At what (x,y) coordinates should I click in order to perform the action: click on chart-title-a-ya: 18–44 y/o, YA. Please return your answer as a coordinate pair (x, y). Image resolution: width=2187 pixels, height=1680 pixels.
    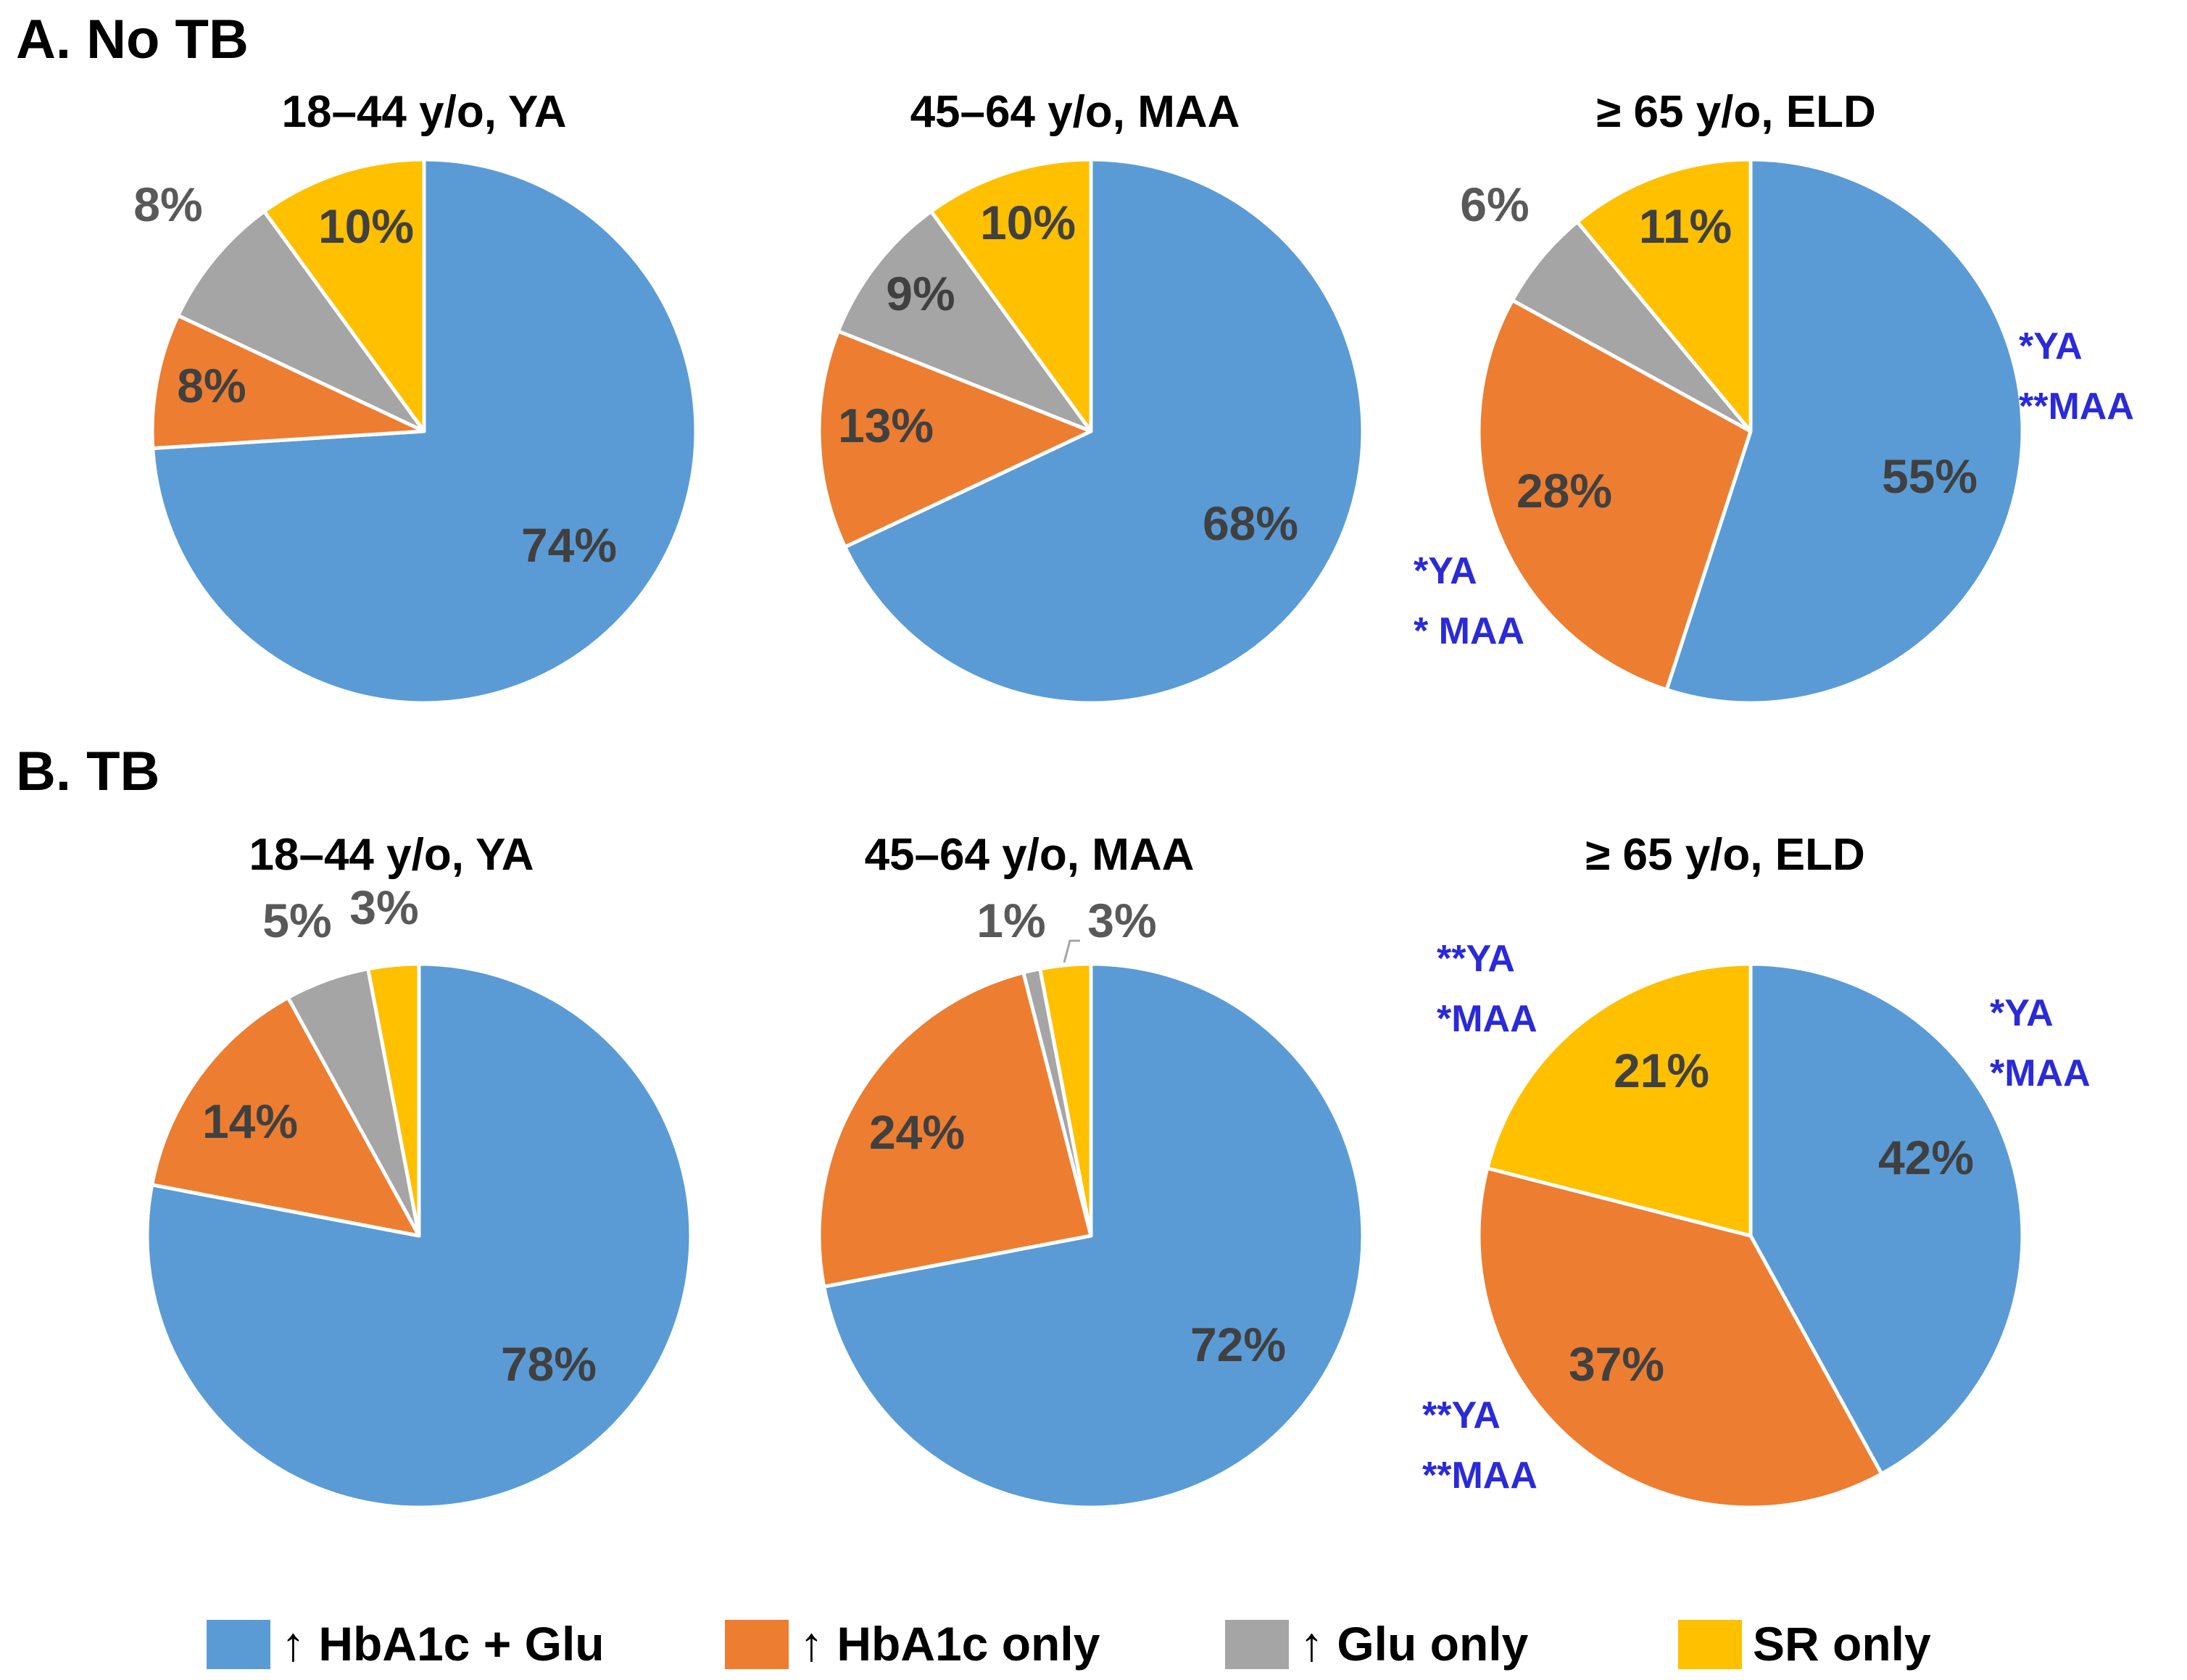
    Looking at the image, I should click on (424, 112).